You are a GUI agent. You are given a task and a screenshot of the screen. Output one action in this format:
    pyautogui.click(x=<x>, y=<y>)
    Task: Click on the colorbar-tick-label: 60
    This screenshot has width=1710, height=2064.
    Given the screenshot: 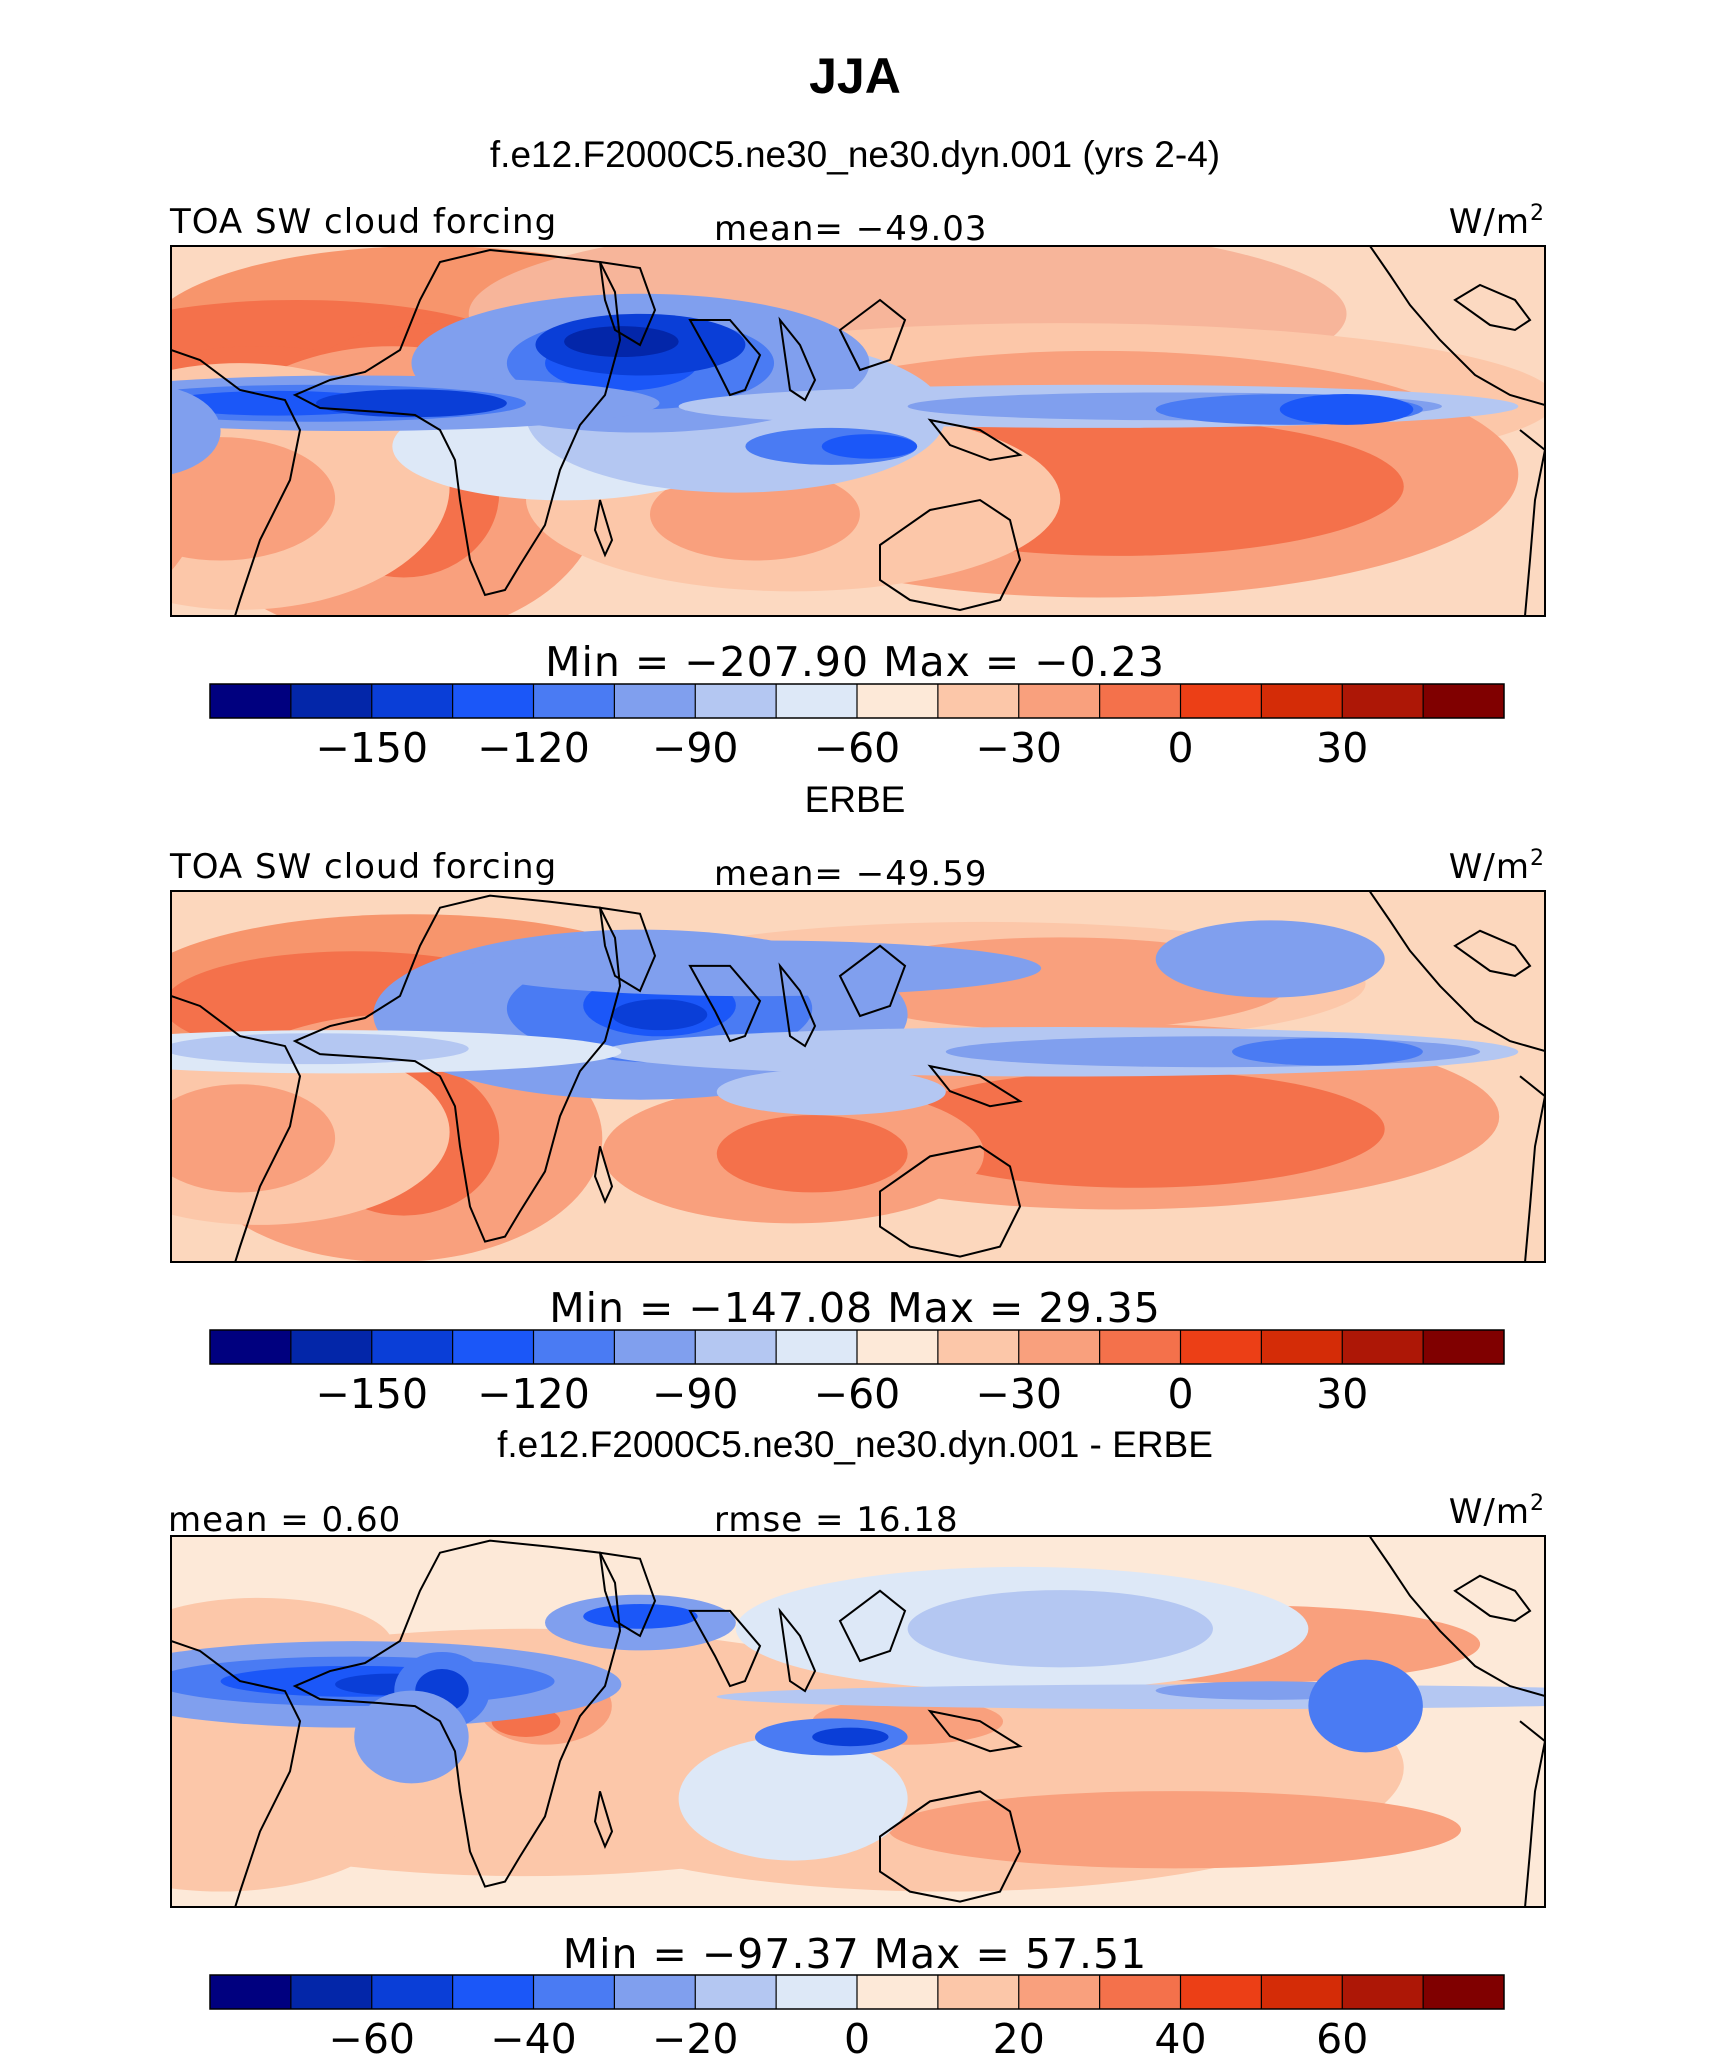 What is the action you would take?
    pyautogui.click(x=1342, y=2039)
    